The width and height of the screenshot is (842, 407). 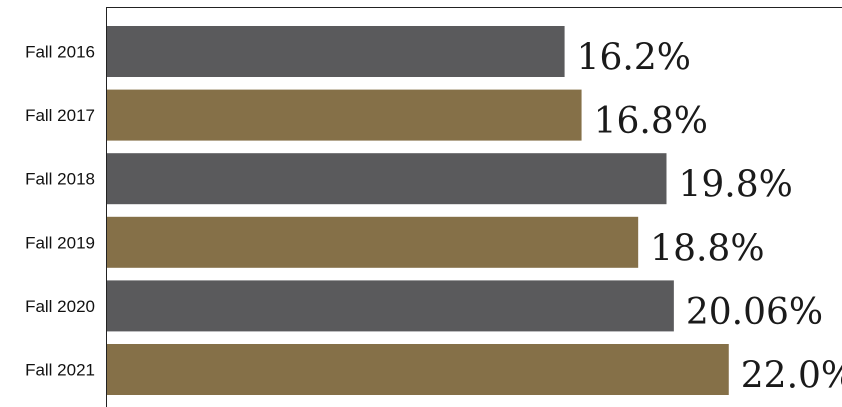 I want to click on value-label: 16.2%, so click(x=634, y=58).